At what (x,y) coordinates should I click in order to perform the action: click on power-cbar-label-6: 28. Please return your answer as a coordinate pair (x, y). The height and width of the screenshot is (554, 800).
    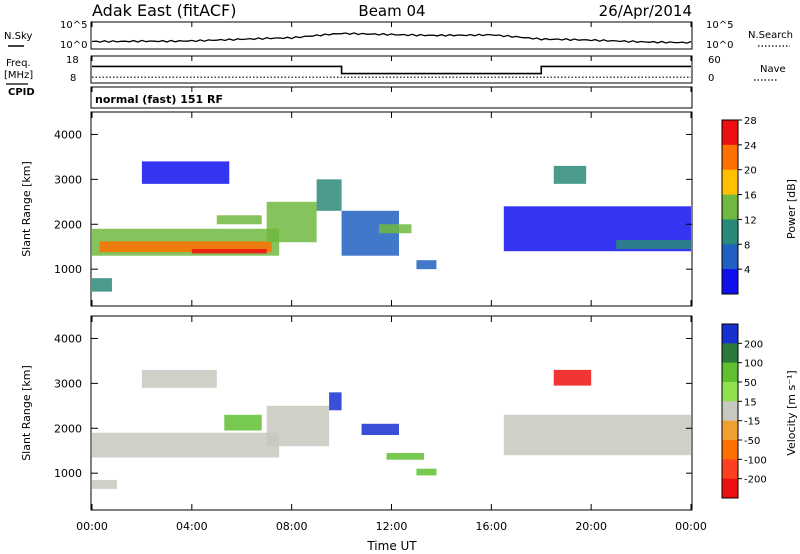
    Looking at the image, I should click on (750, 121).